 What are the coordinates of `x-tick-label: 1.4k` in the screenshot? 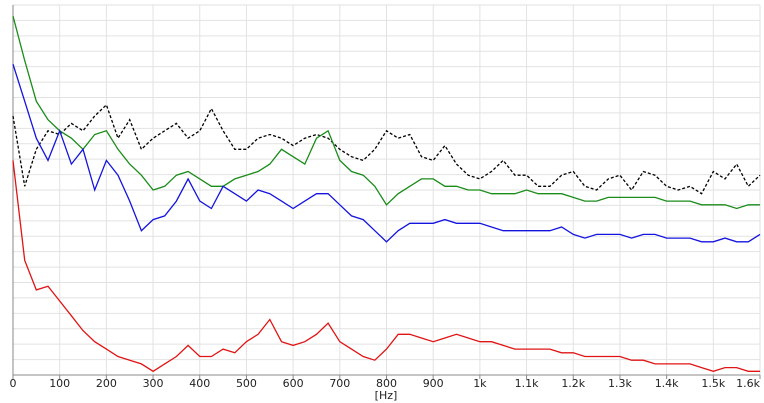 It's located at (667, 383).